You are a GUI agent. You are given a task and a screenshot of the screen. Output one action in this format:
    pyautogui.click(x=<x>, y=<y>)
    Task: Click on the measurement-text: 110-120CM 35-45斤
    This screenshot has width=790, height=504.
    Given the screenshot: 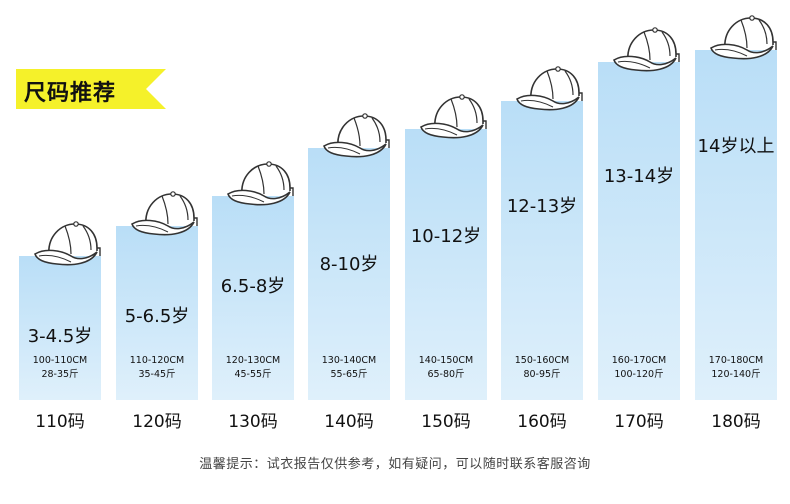 What is the action you would take?
    pyautogui.click(x=157, y=368)
    